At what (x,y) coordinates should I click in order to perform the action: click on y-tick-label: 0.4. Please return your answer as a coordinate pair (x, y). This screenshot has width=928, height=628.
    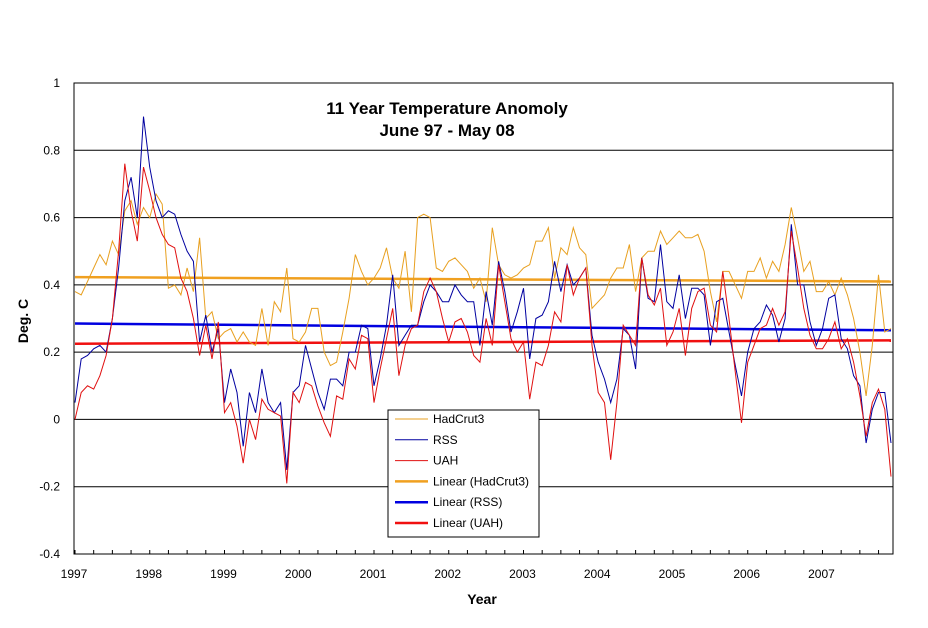
    Looking at the image, I should click on (51, 285).